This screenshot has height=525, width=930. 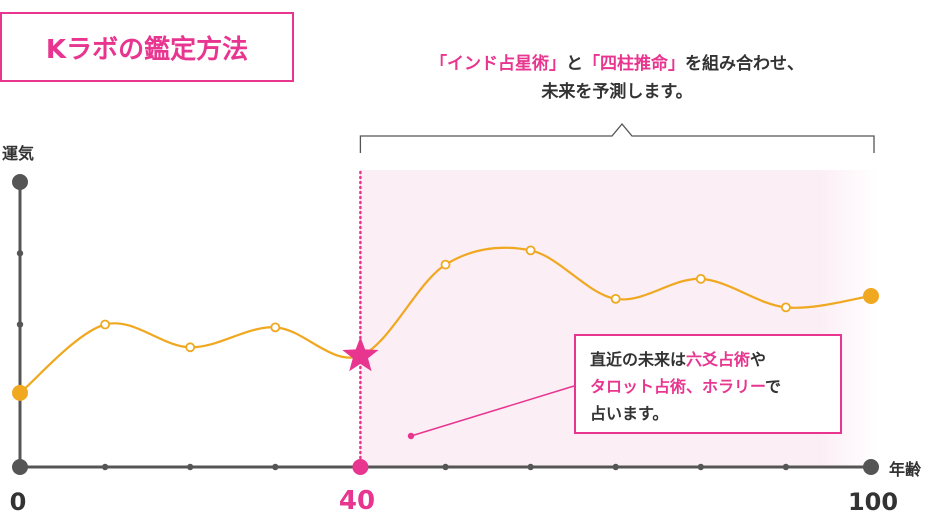 I want to click on callout-text-b: や, so click(x=758, y=359).